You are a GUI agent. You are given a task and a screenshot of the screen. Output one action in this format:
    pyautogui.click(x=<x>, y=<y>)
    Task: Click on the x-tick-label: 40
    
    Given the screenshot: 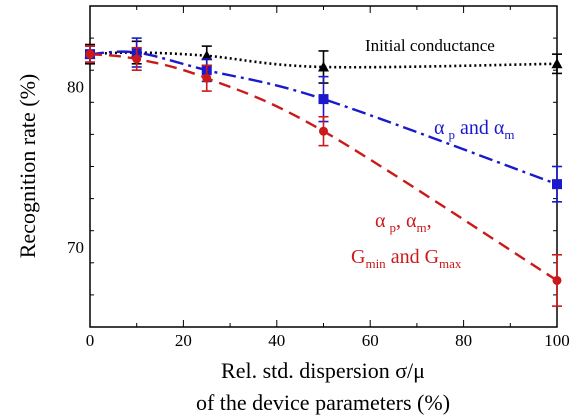 What is the action you would take?
    pyautogui.click(x=276, y=340)
    